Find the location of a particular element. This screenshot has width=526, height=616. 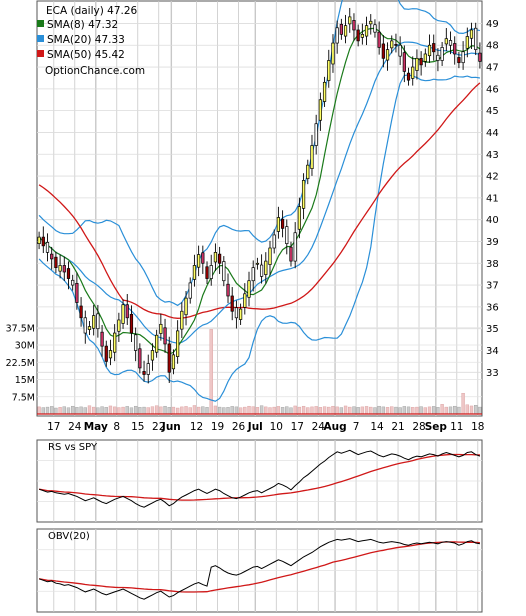

date-tick-label: 18 is located at coordinates (477, 427).